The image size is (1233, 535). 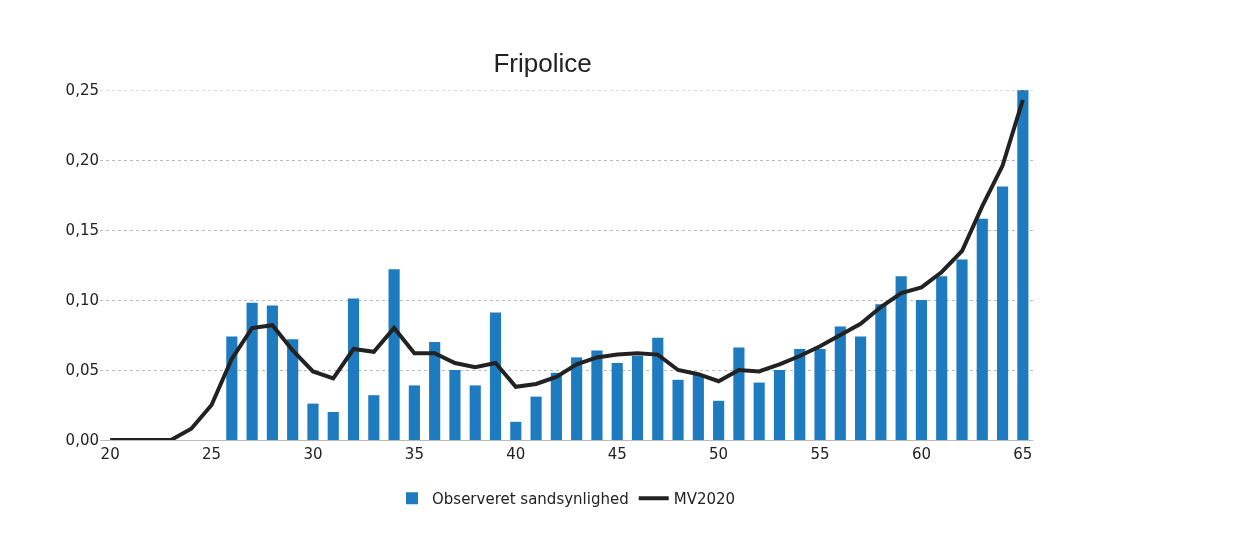 I want to click on chart-title: Fripolice, so click(x=542, y=62).